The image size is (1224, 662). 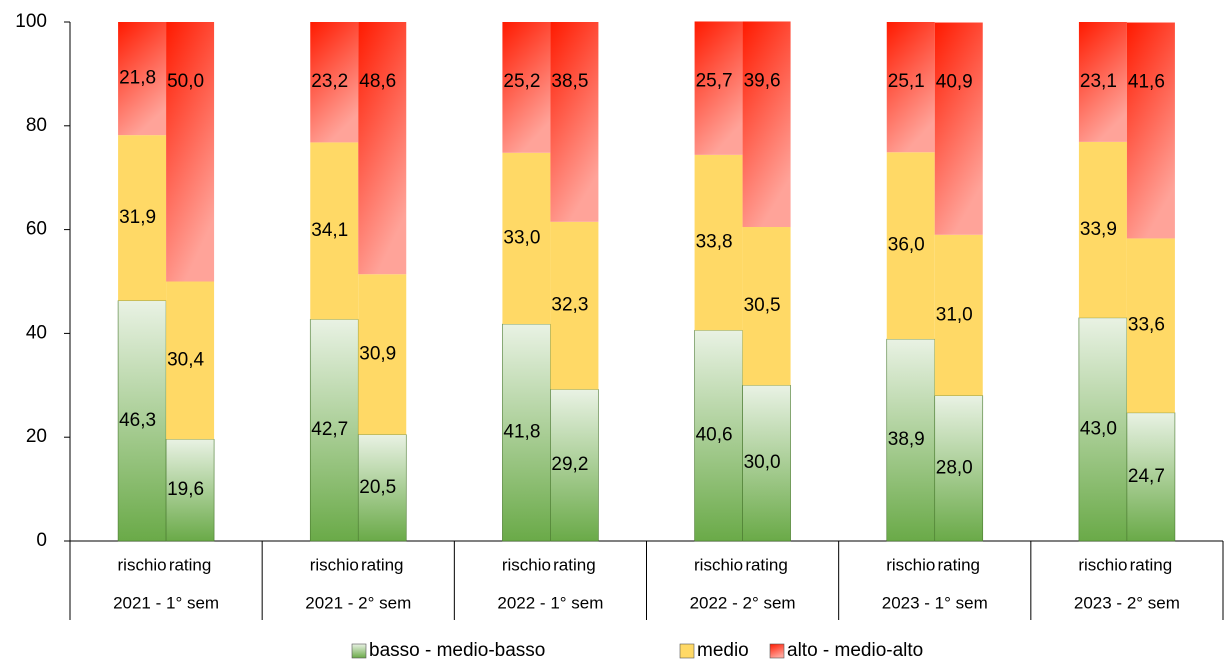 I want to click on value-label: 30,5, so click(x=762, y=305).